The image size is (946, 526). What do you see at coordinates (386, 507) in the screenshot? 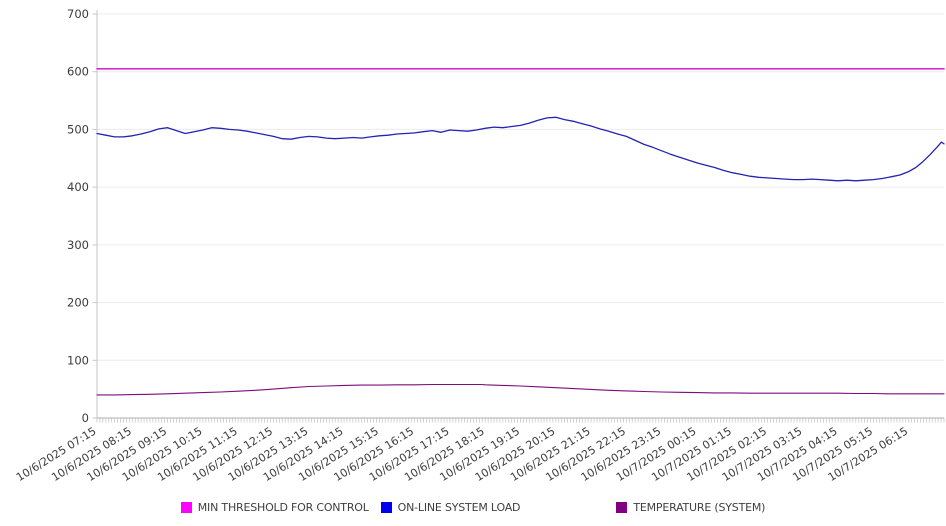
I see `legend-swatch-blue` at bounding box center [386, 507].